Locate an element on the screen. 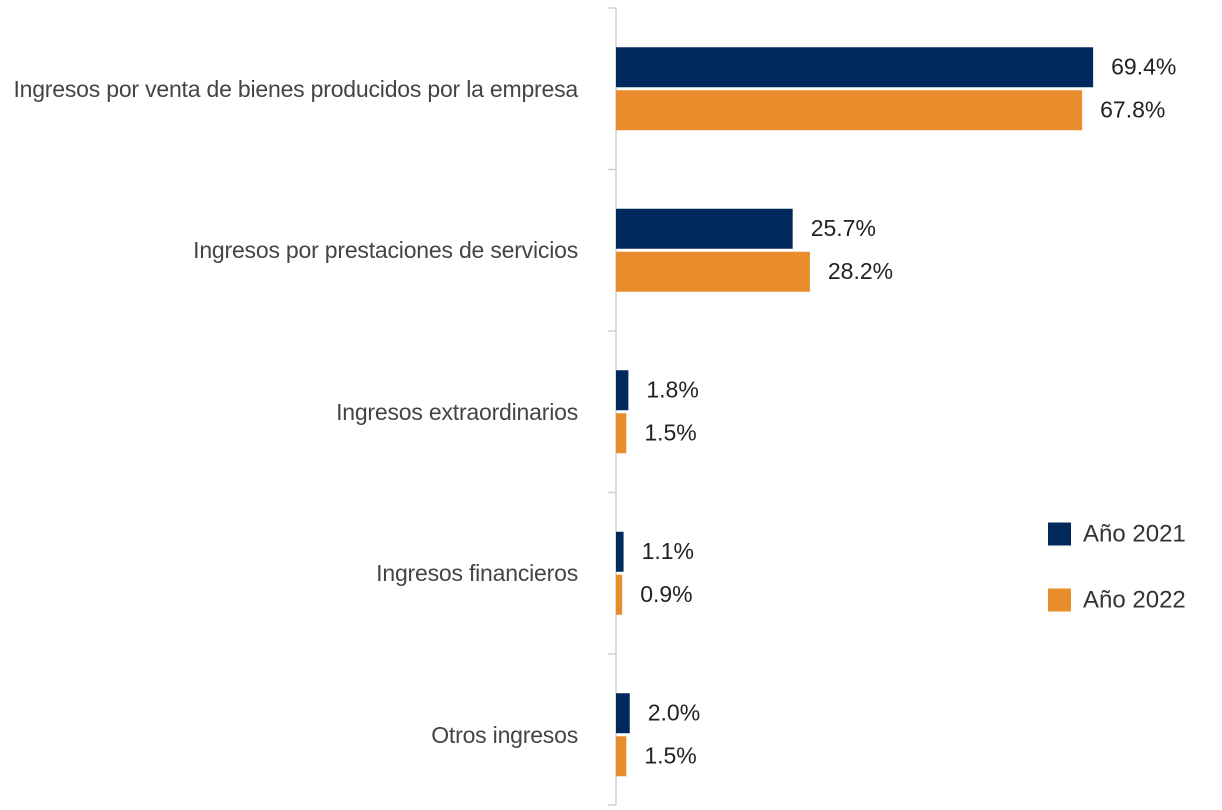 This screenshot has width=1222, height=810. data-label: 0.9% is located at coordinates (666, 594).